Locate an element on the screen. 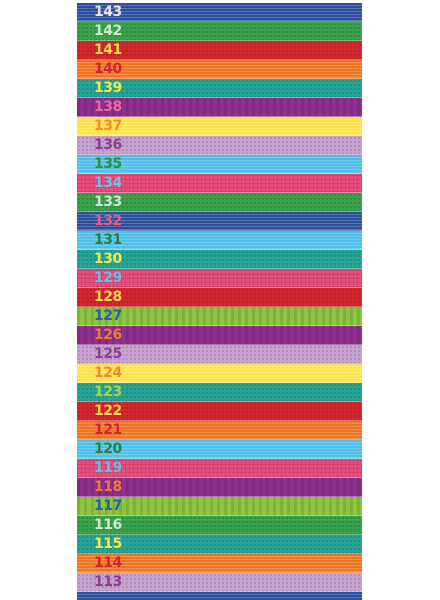 This screenshot has height=600, width=440. band-label: 119 is located at coordinates (108, 468).